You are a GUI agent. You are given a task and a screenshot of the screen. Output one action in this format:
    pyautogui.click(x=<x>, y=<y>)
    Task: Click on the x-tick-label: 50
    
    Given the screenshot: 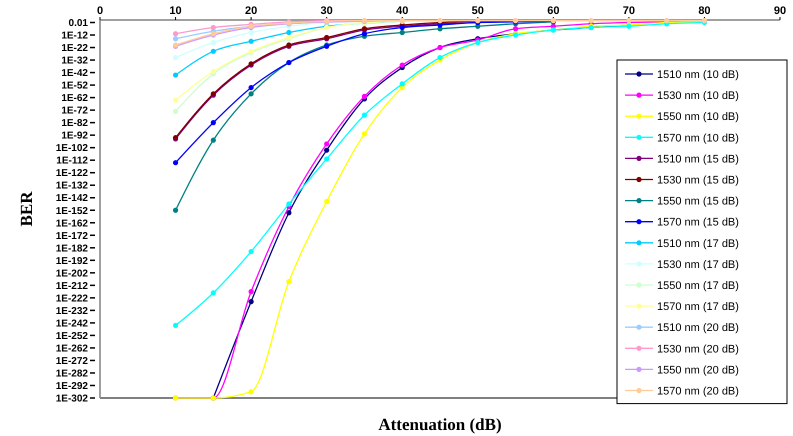 What is the action you would take?
    pyautogui.click(x=478, y=11)
    